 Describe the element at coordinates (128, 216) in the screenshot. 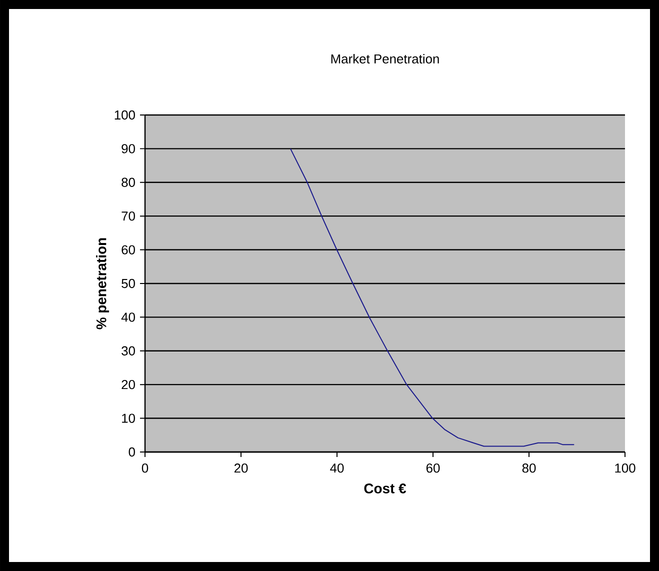

I see `y-tick-label: 70` at that location.